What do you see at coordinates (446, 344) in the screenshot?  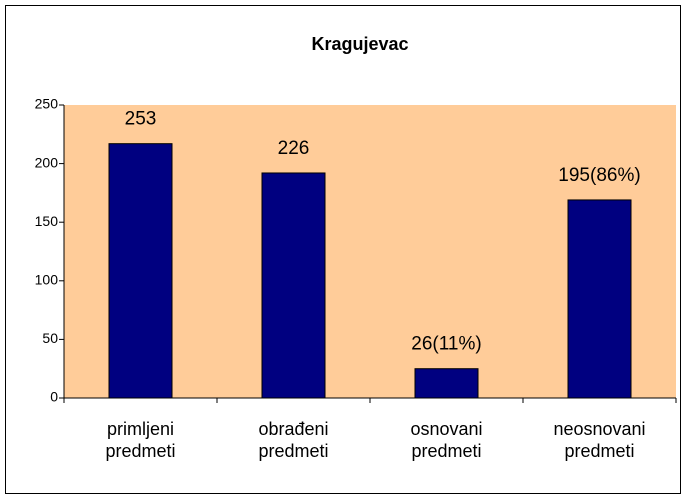 I see `data-label: 26(11%)` at bounding box center [446, 344].